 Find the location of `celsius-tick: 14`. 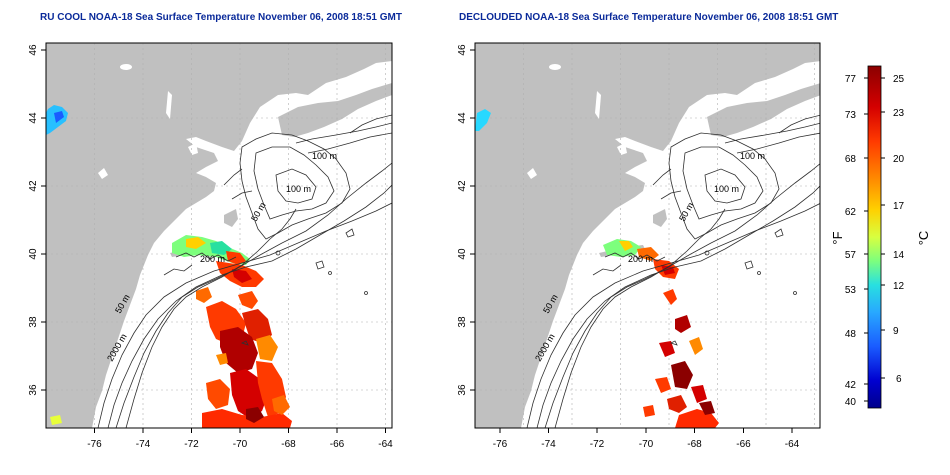

celsius-tick: 14 is located at coordinates (899, 255).